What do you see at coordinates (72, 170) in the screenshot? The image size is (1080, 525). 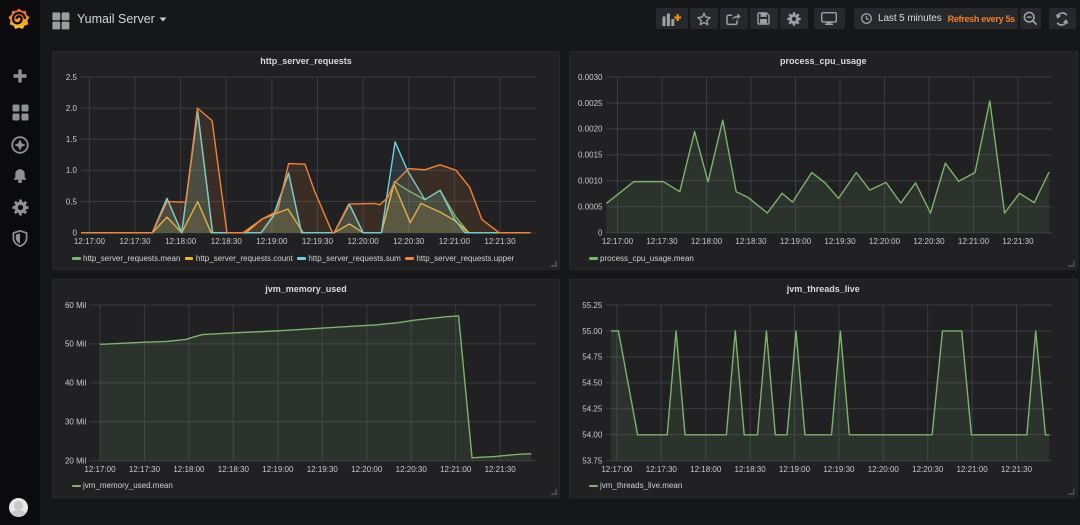 I see `svg-text: 1.0` at bounding box center [72, 170].